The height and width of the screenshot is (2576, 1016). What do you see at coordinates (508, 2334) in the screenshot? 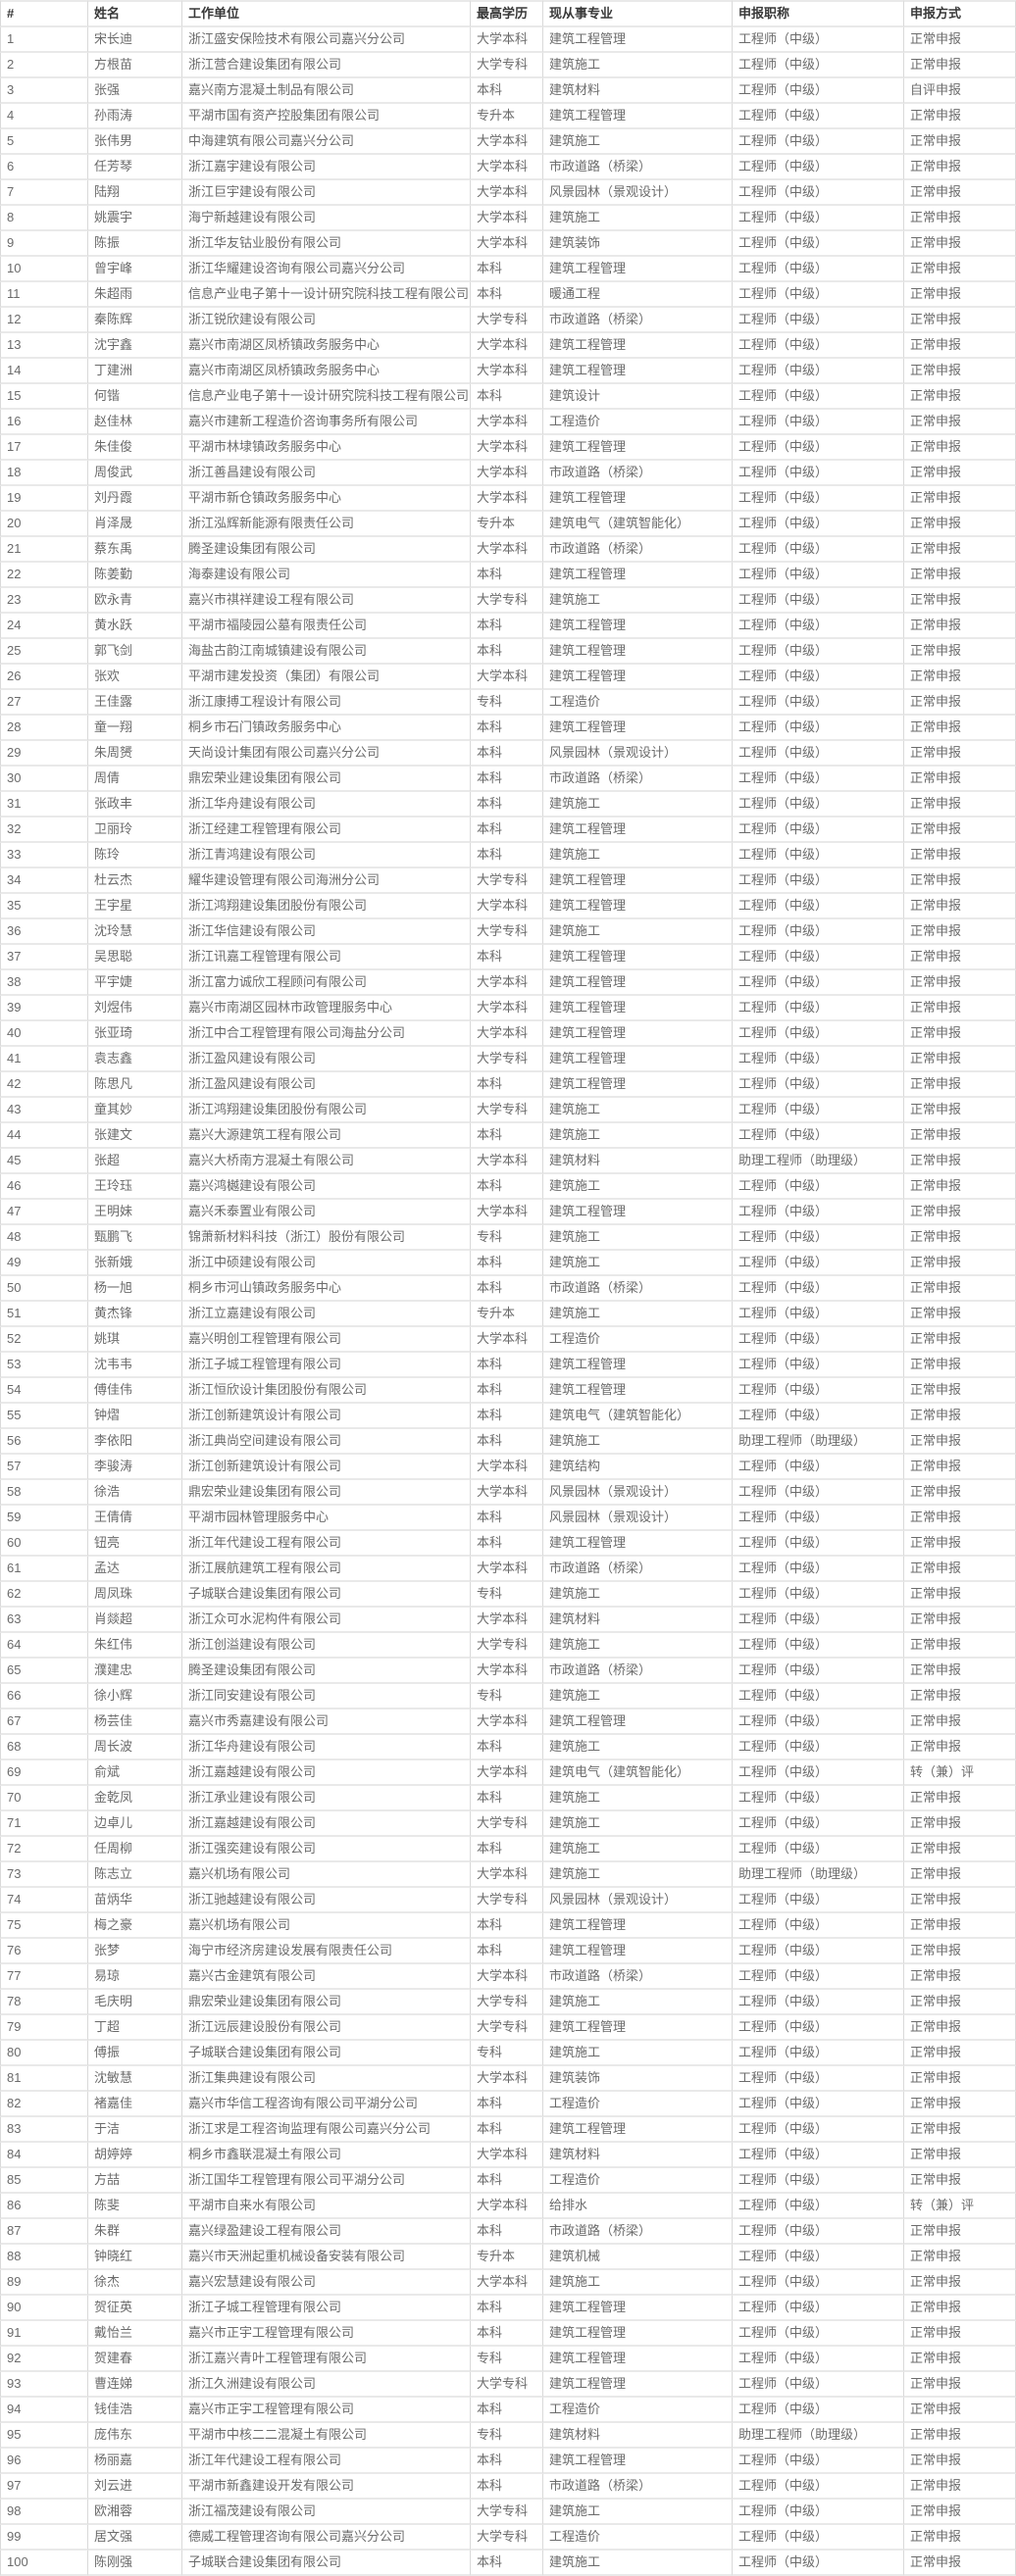
I see `table-row: 91 戴怡兰 嘉兴市正宇工程管理有限公司 本科 建筑工程管理 工程师（中级） 正常申报` at bounding box center [508, 2334].